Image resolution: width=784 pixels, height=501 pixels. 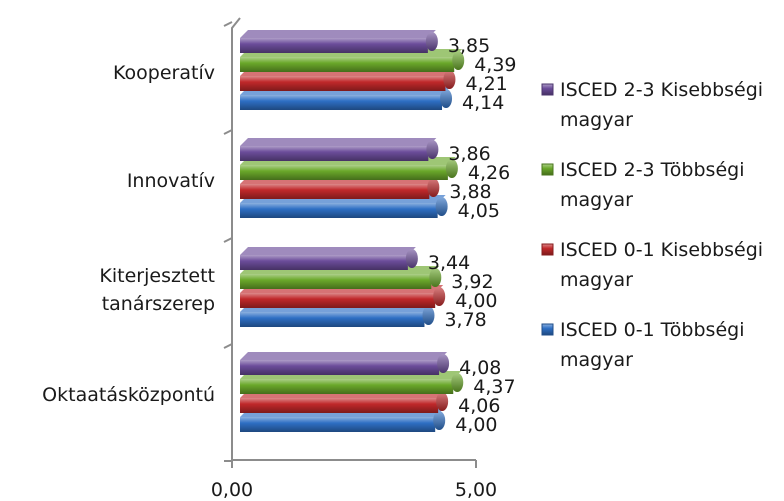 I want to click on data-label: 4,05, so click(x=479, y=211).